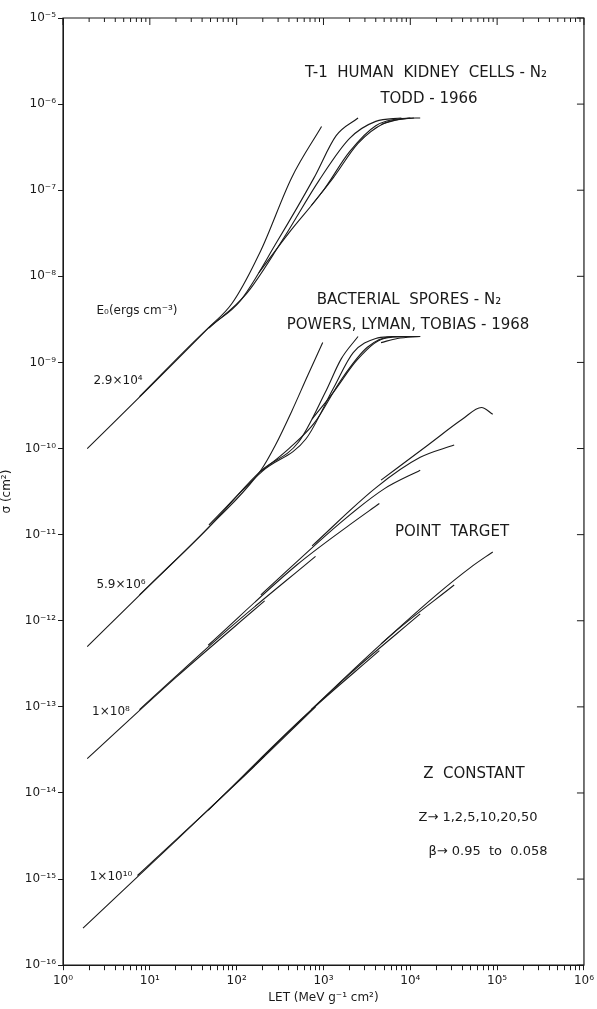  I want to click on y-tick-label: 10⁻¹⁵, so click(40, 878).